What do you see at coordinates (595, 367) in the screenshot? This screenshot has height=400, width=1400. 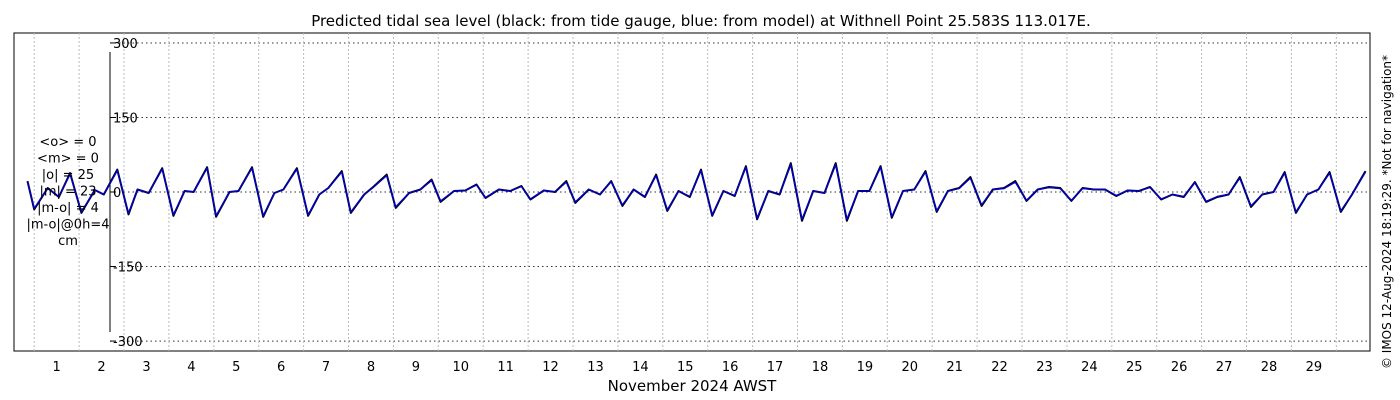 I see `x-tick-label: 13` at bounding box center [595, 367].